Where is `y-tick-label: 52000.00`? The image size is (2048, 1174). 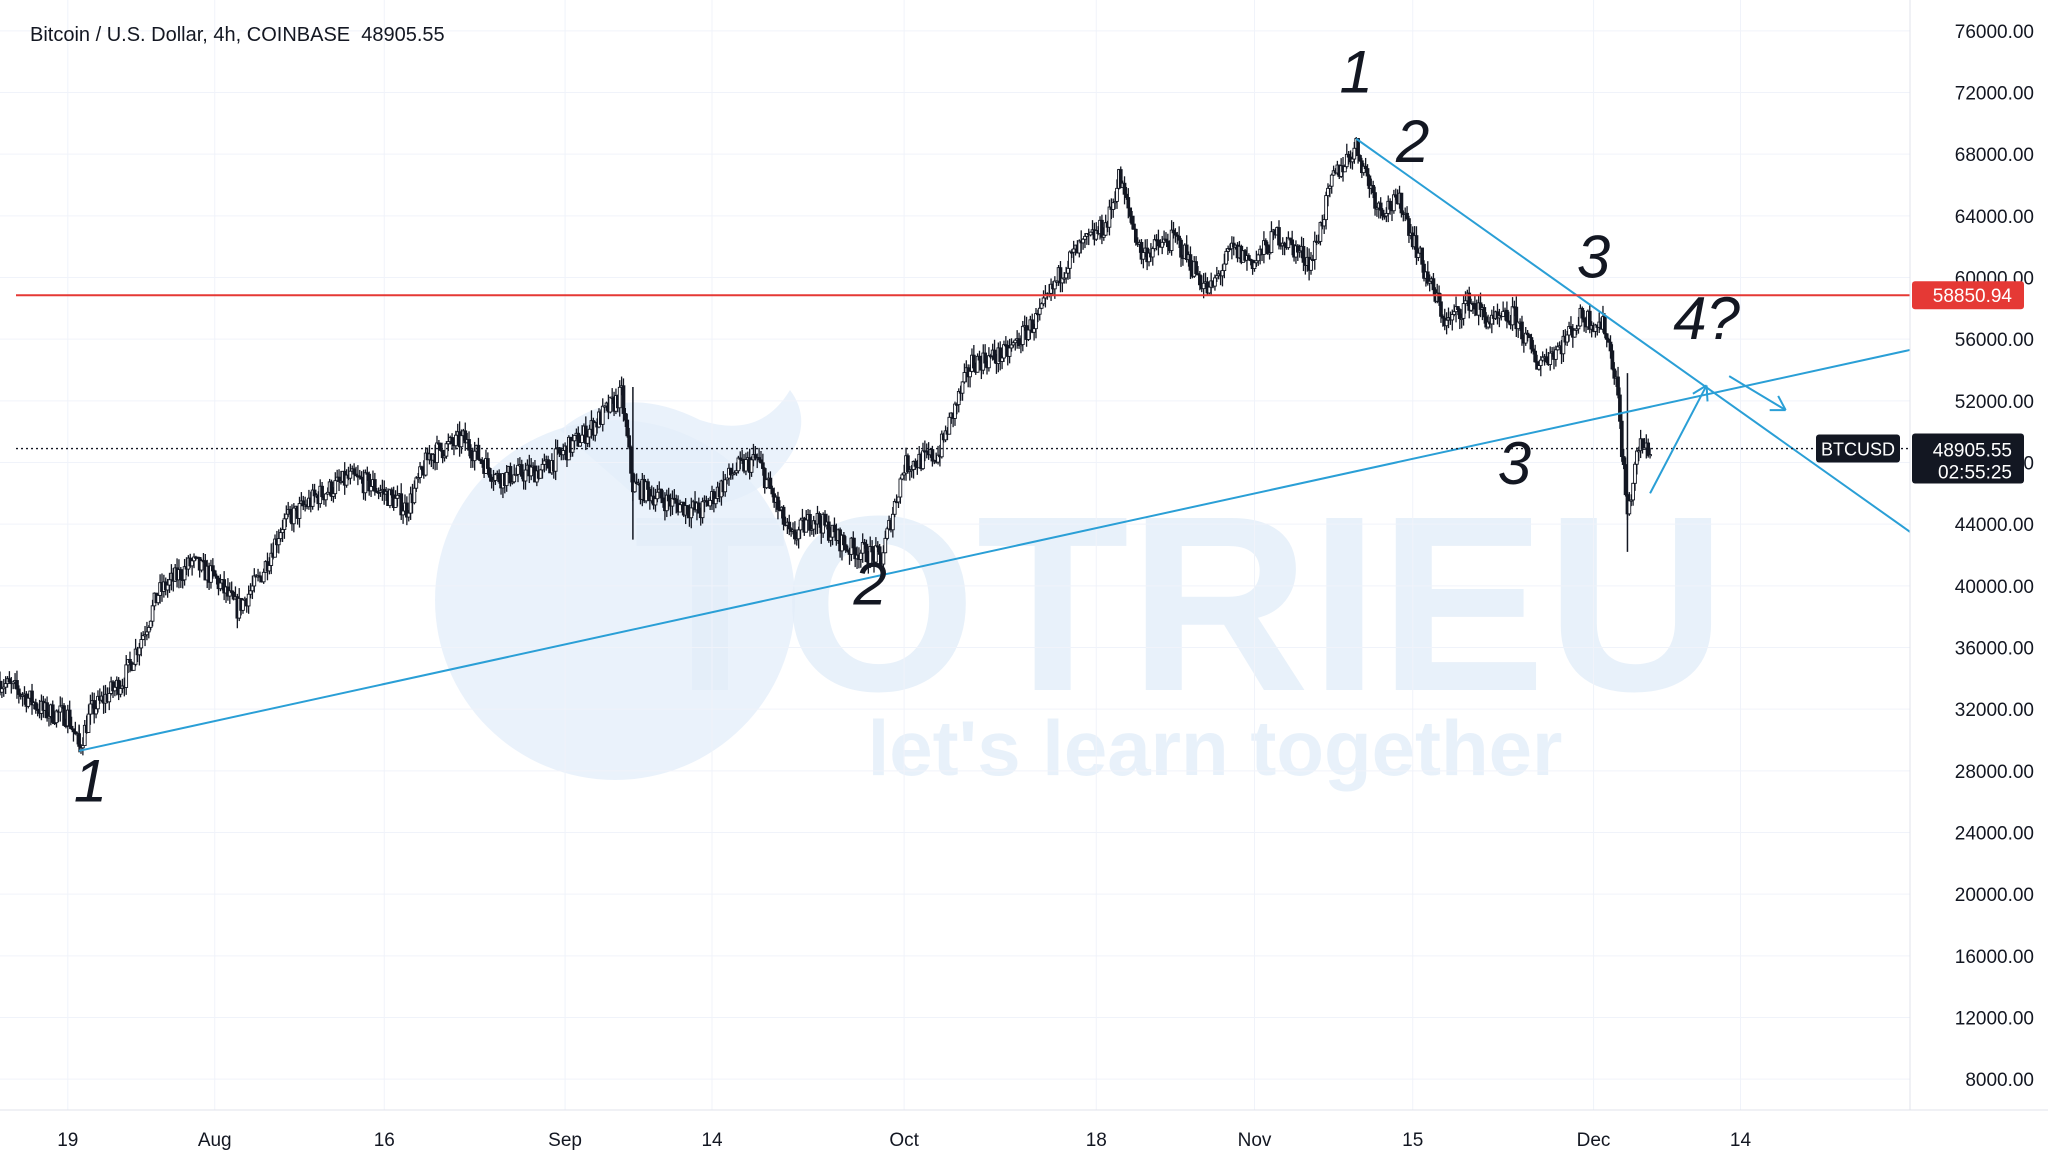 y-tick-label: 52000.00 is located at coordinates (1994, 402).